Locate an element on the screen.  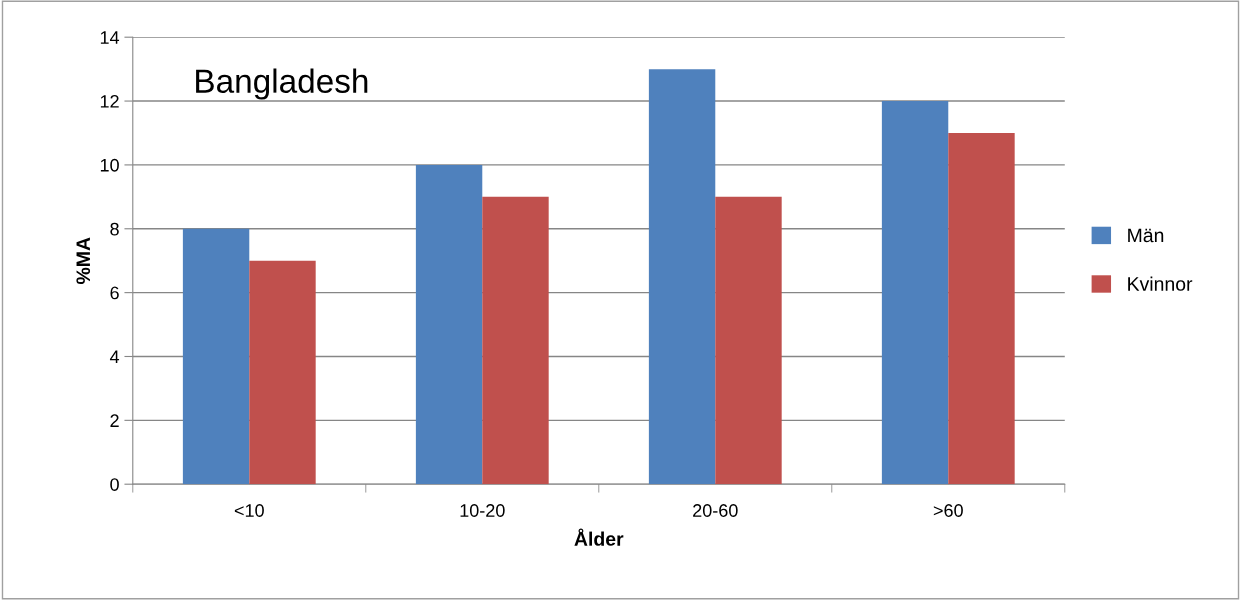
y-tick-label: 10 is located at coordinates (109, 165).